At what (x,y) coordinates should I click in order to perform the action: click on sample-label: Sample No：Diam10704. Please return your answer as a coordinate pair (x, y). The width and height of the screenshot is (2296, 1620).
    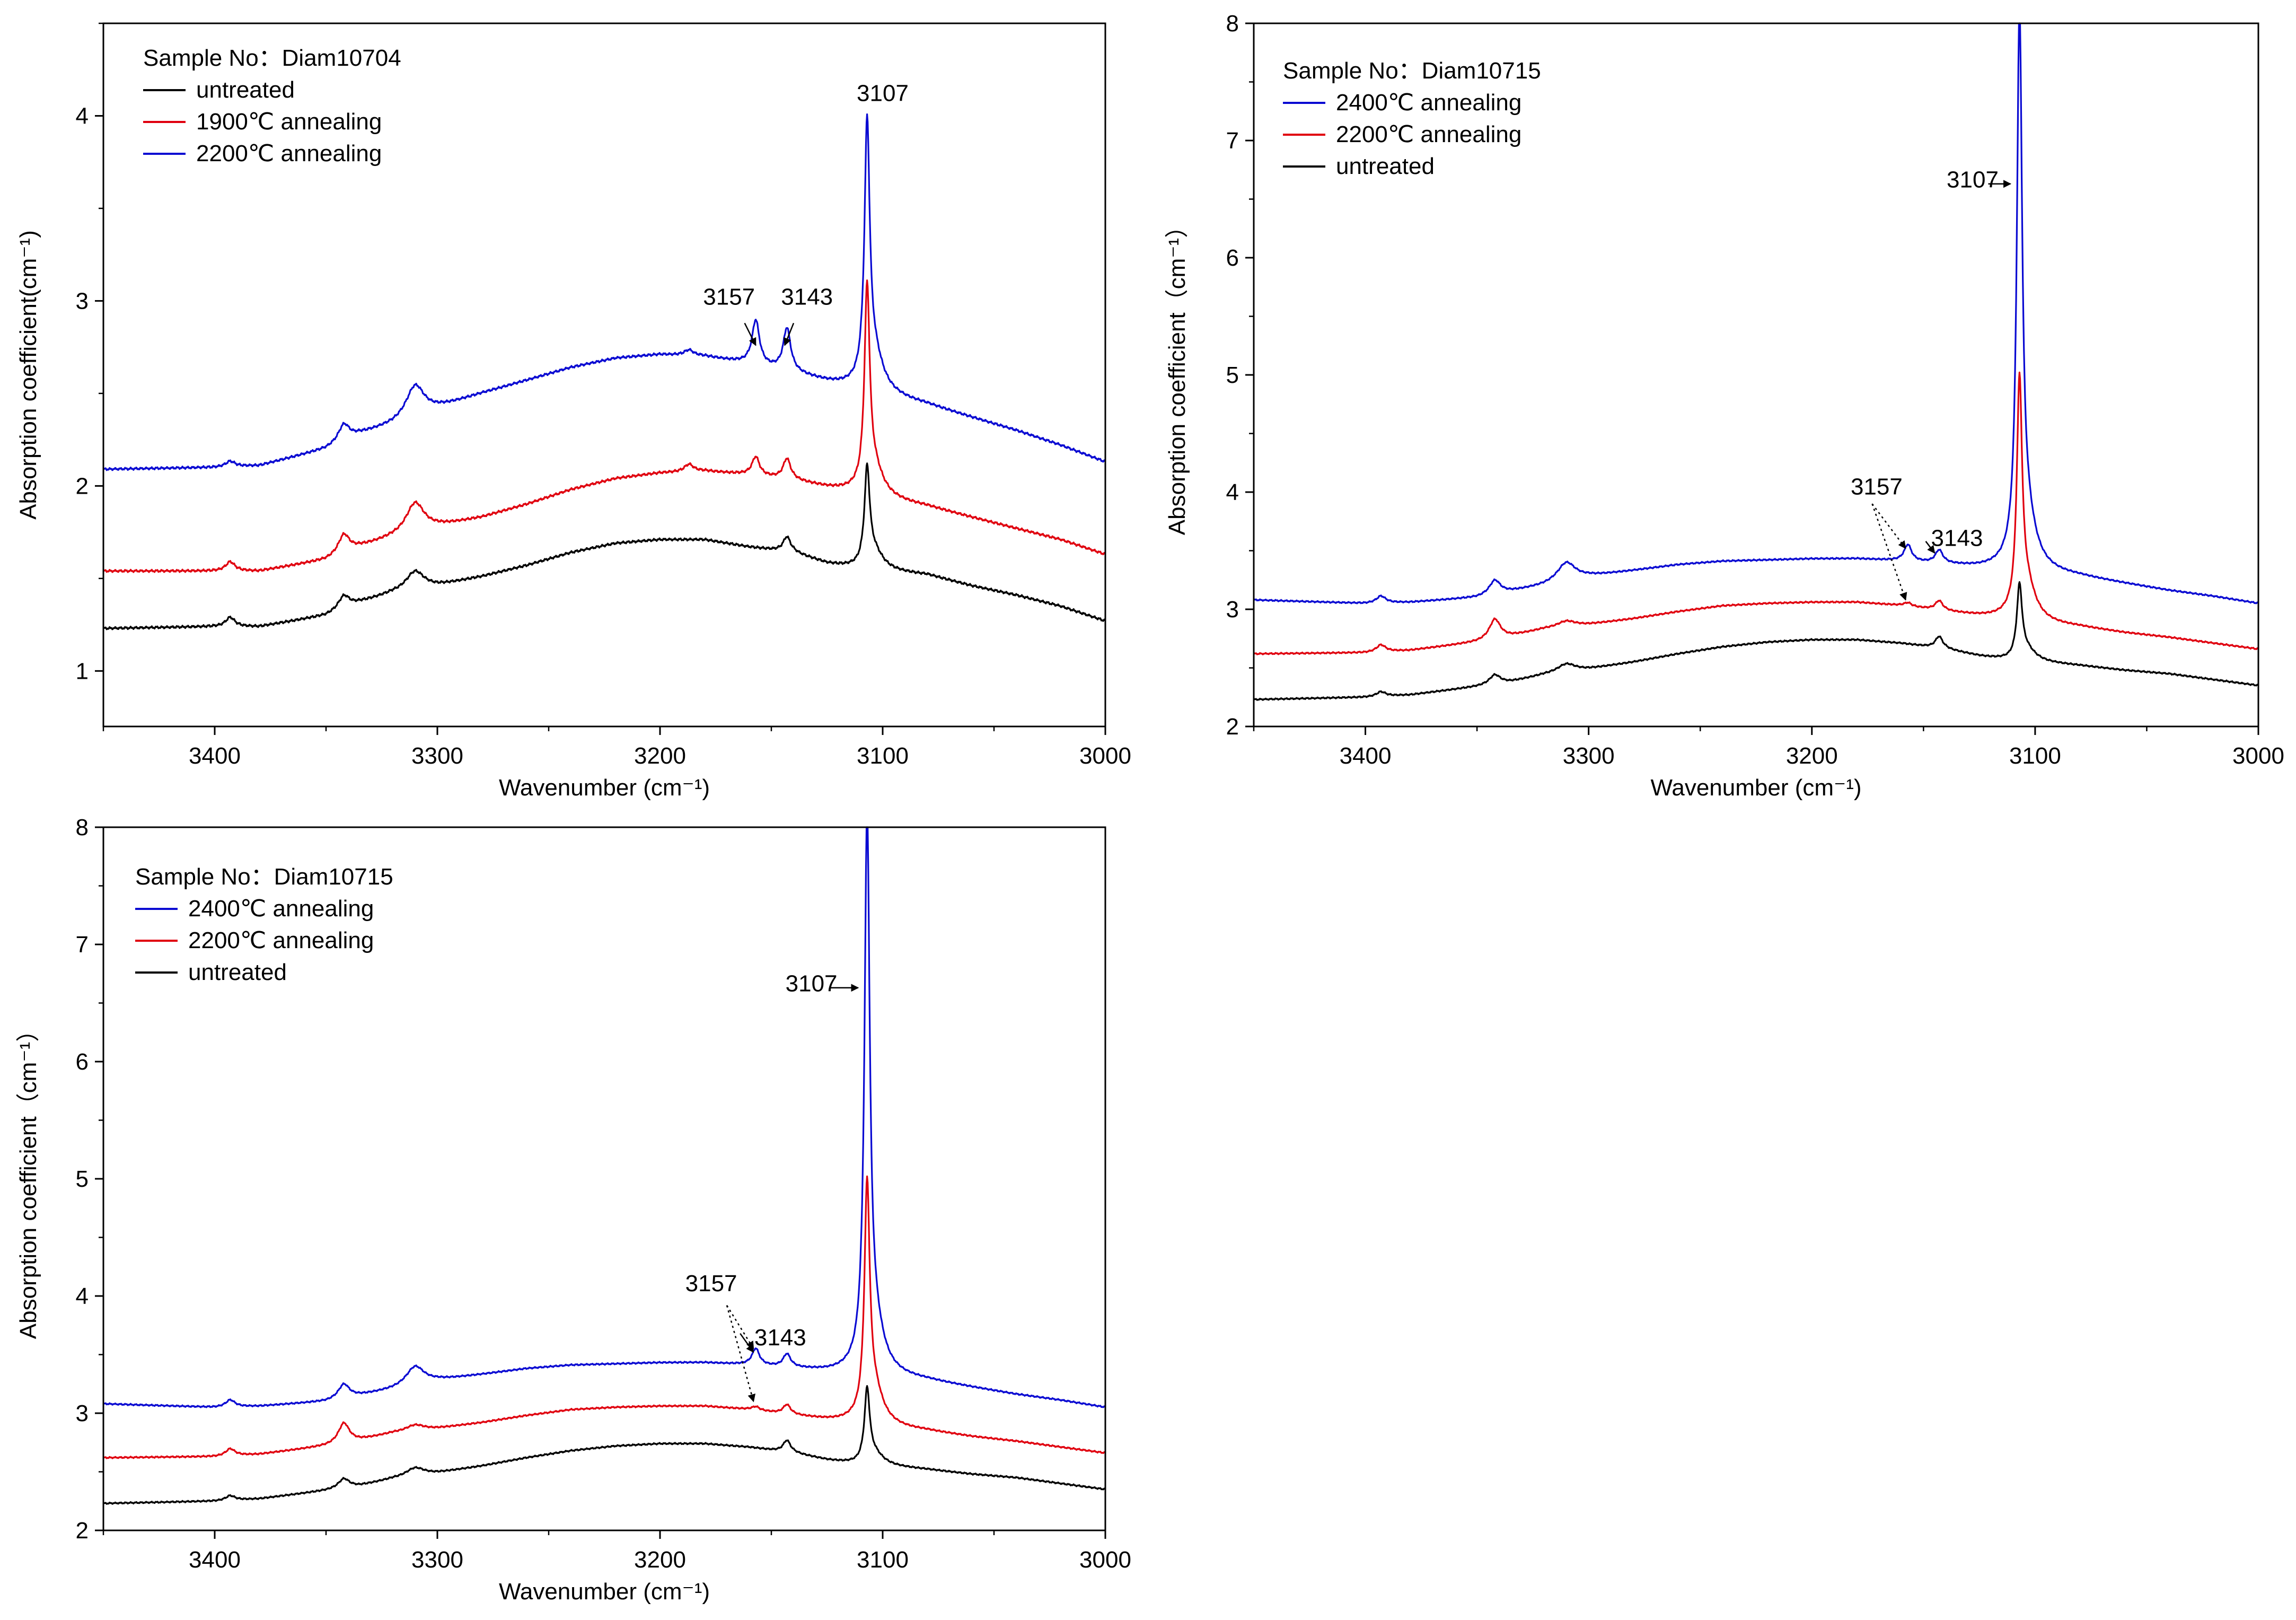
    Looking at the image, I should click on (272, 58).